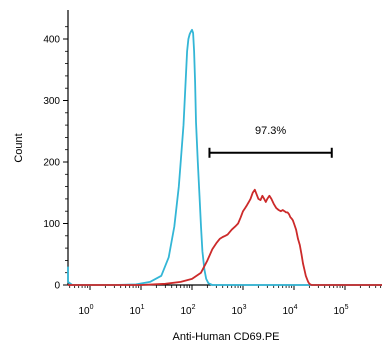 Image resolution: width=382 pixels, height=343 pixels. What do you see at coordinates (51, 224) in the screenshot?
I see `y-tick-label: 100` at bounding box center [51, 224].